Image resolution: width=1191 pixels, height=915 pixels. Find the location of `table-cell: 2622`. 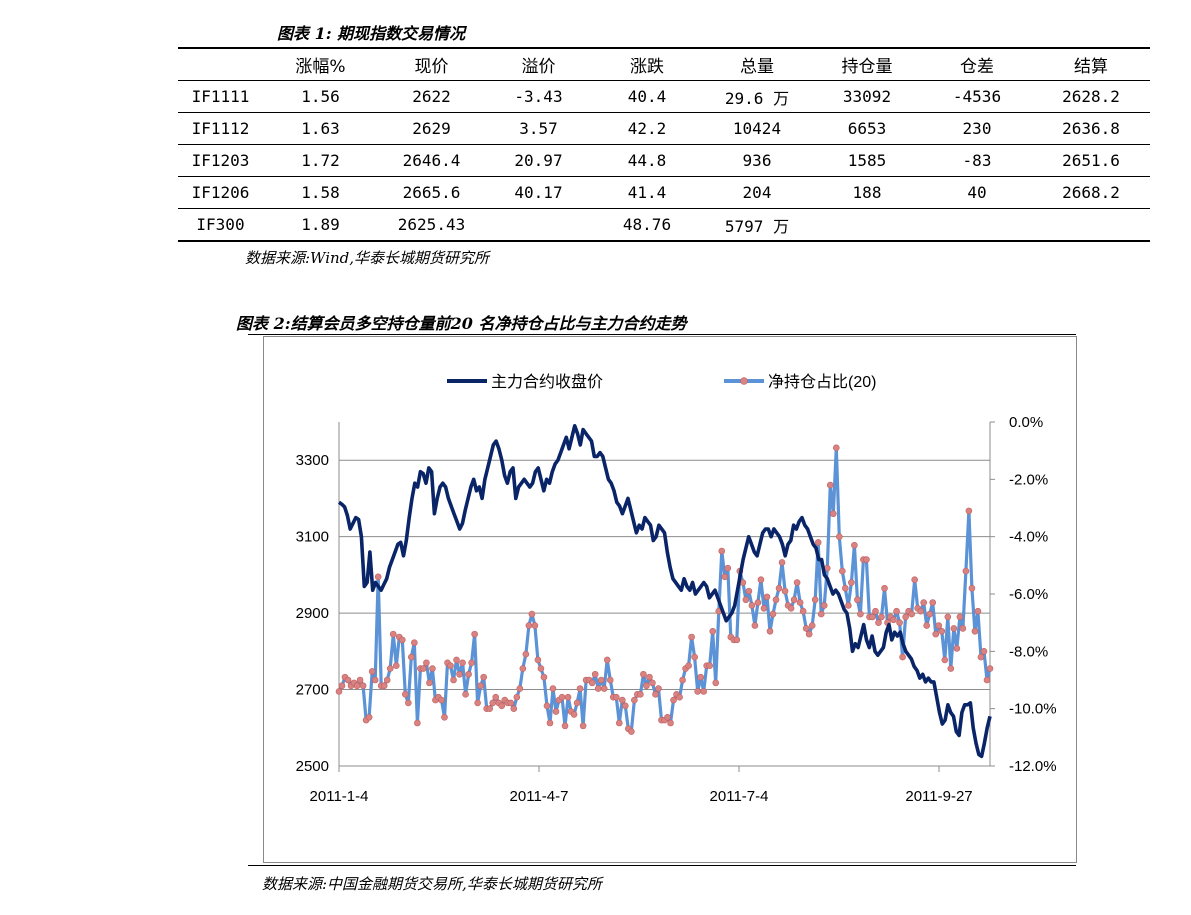

table-cell: 2622 is located at coordinates (431, 96).